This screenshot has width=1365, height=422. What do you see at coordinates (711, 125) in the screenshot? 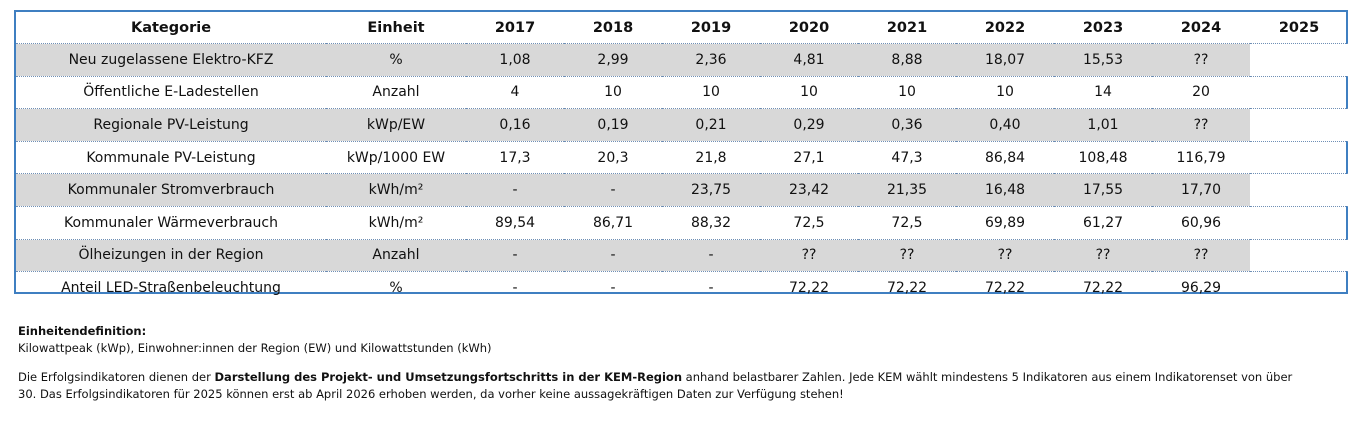
I see `value-cell: 0,21` at bounding box center [711, 125].